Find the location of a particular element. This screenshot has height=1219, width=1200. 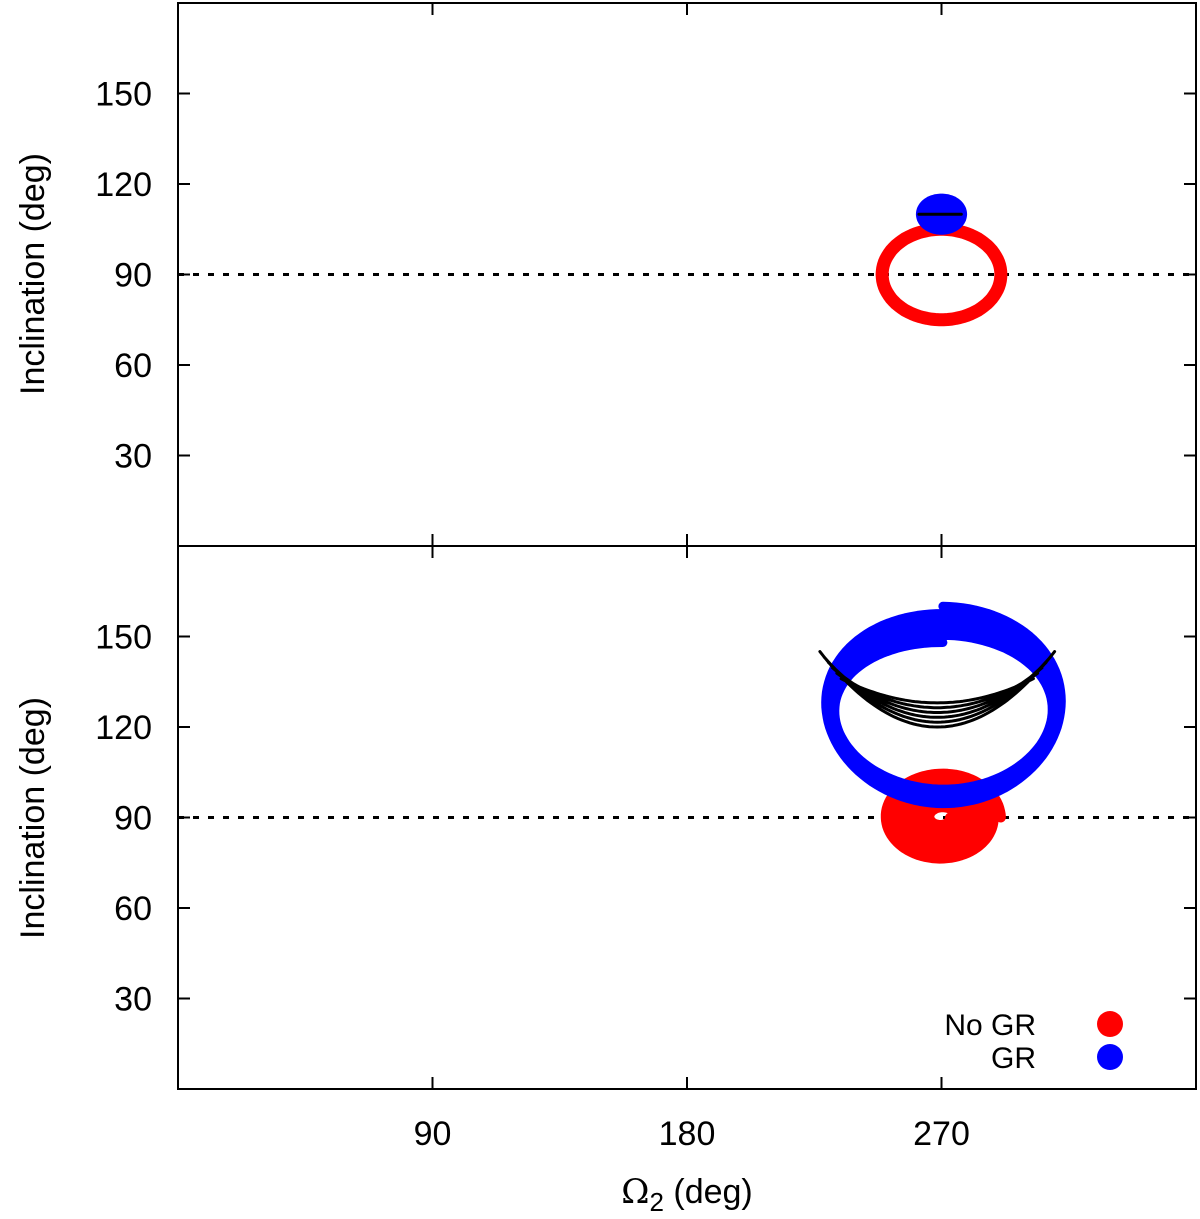

legend-label-no-gr: No GR is located at coordinates (990, 1025).